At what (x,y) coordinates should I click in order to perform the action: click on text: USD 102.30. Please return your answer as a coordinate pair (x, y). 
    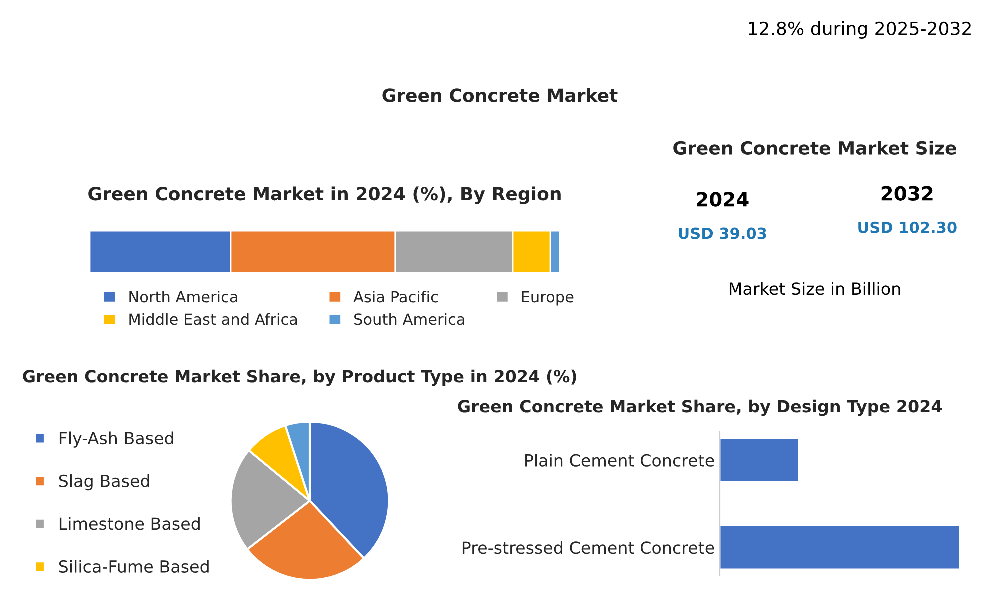
    Looking at the image, I should click on (907, 228).